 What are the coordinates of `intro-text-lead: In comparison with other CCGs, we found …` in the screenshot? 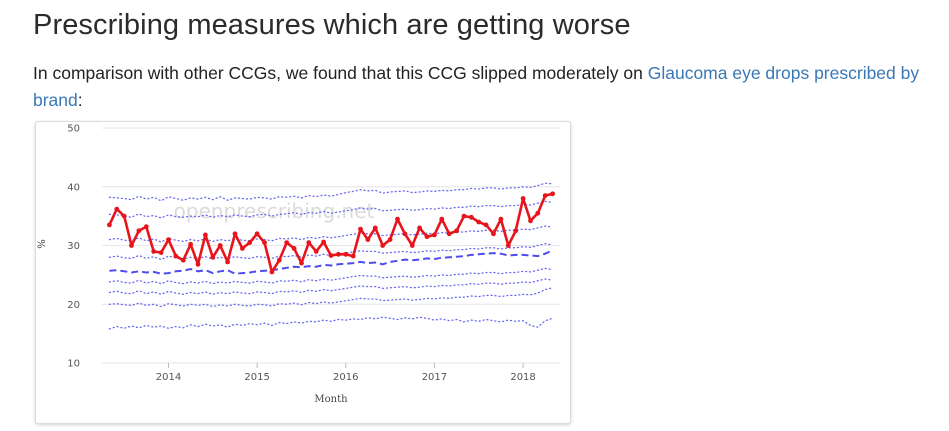 It's located at (340, 73).